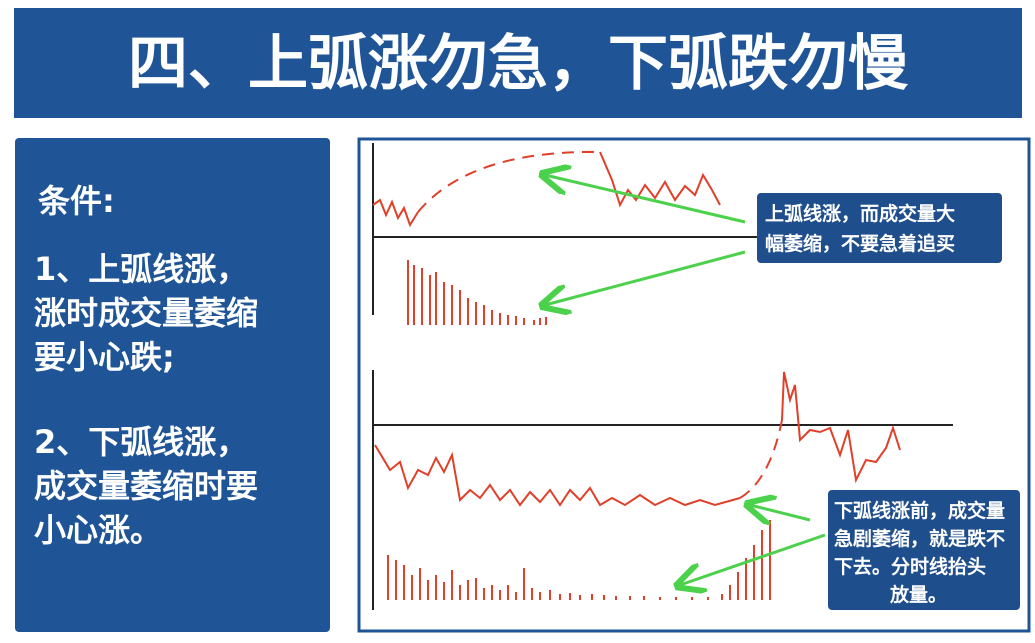  What do you see at coordinates (141, 442) in the screenshot?
I see `condition-line: 2、下弧线涨，` at bounding box center [141, 442].